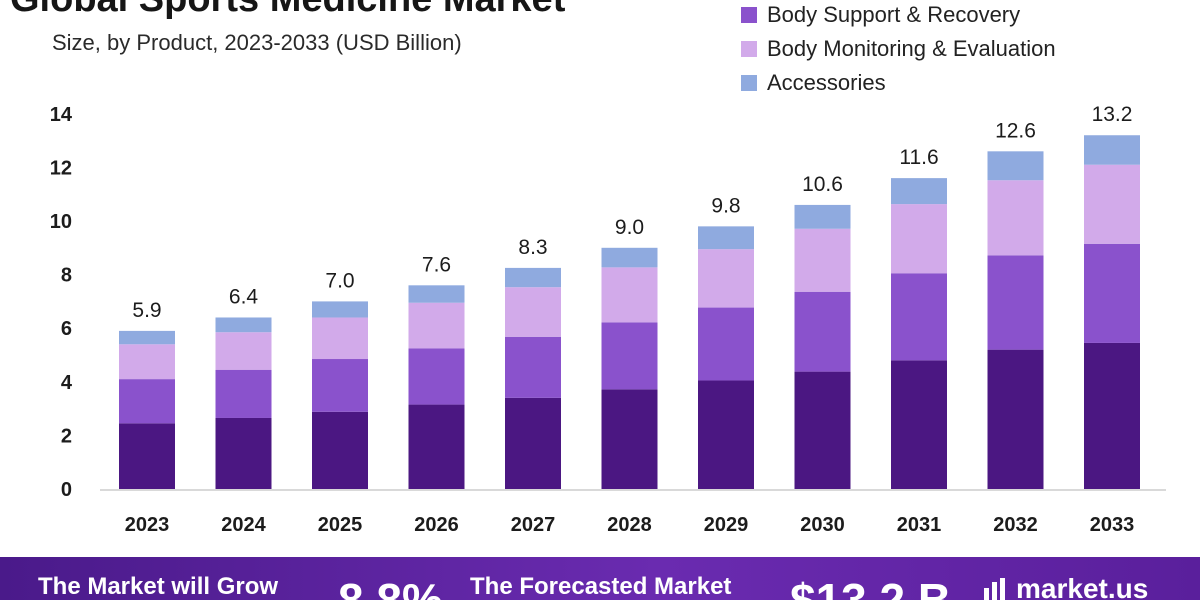 The width and height of the screenshot is (1200, 600). What do you see at coordinates (871, 587) in the screenshot?
I see `footer-forecast-value: $13.2 B` at bounding box center [871, 587].